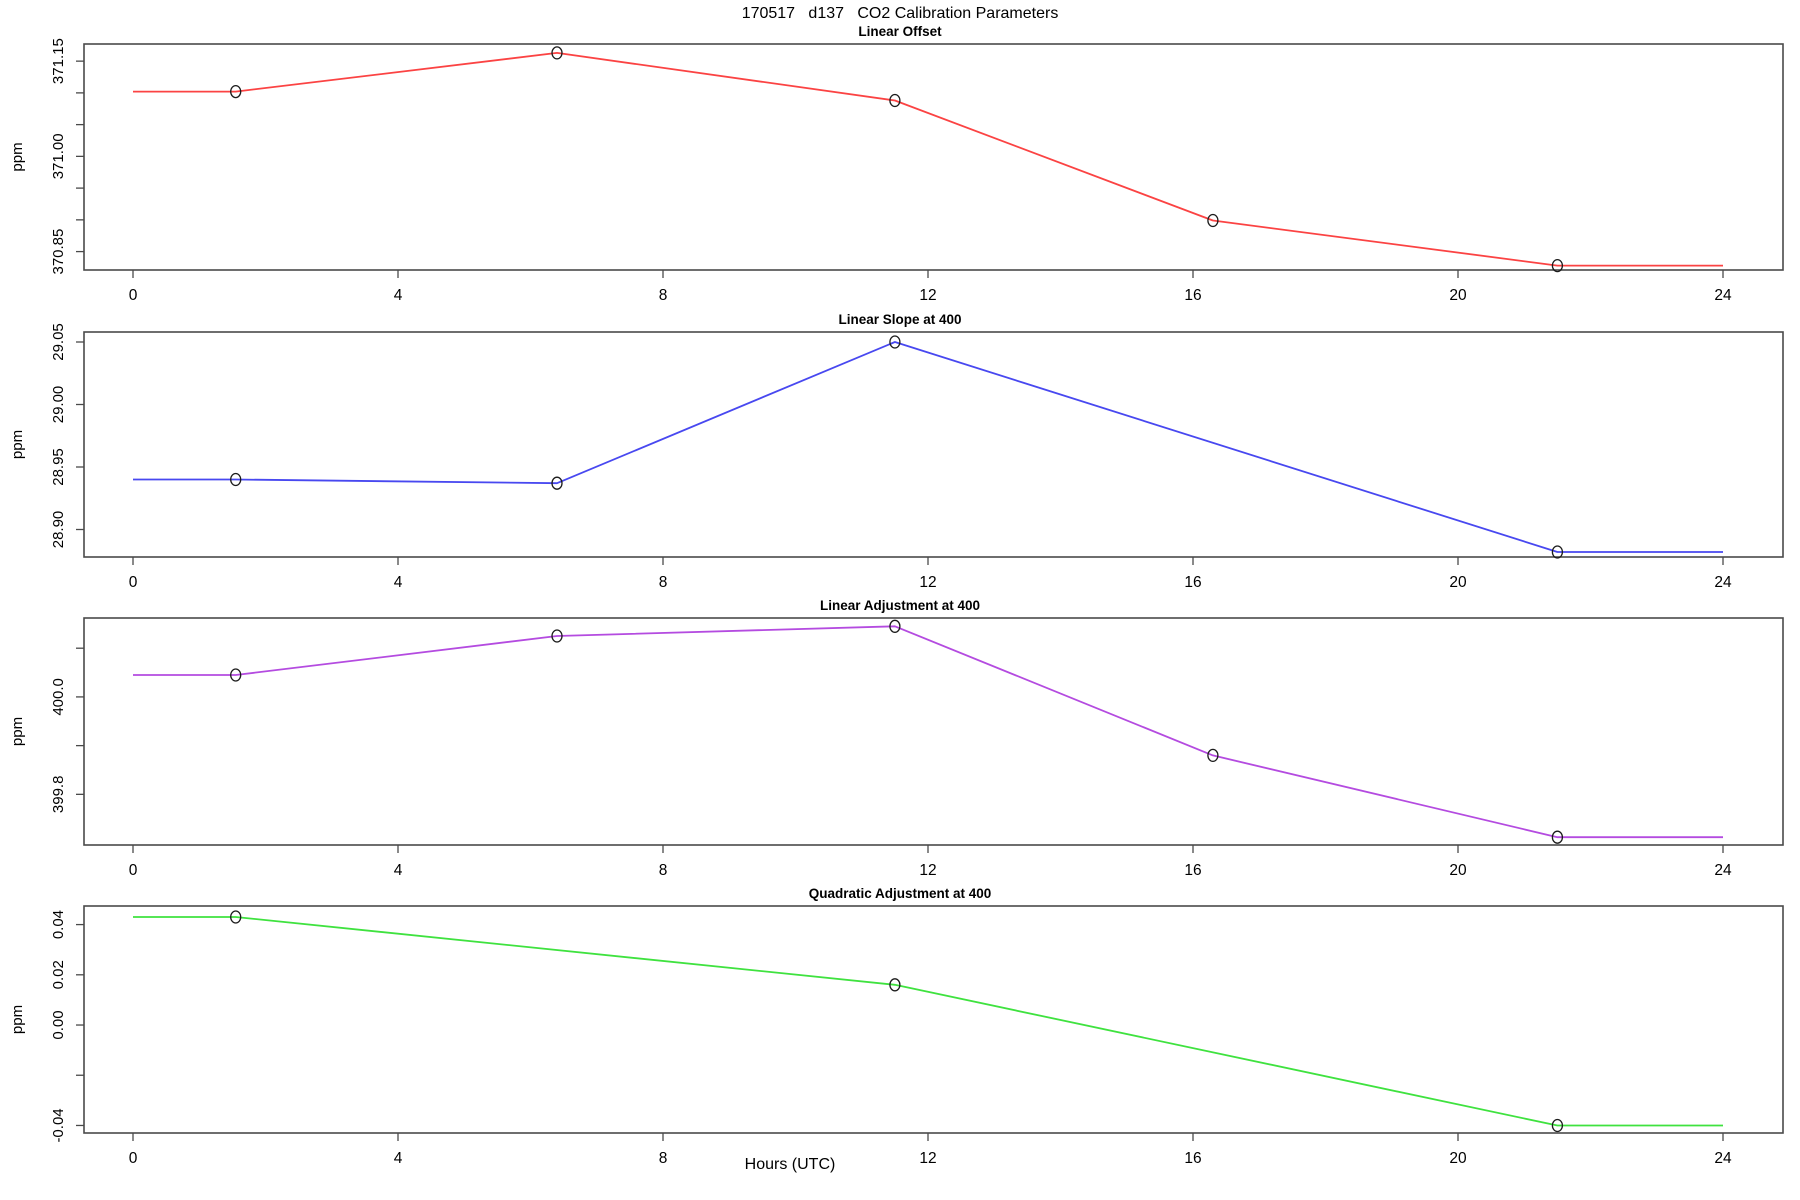 This screenshot has width=1800, height=1200. I want to click on panel-title: Linear Slope at 400, so click(899, 319).